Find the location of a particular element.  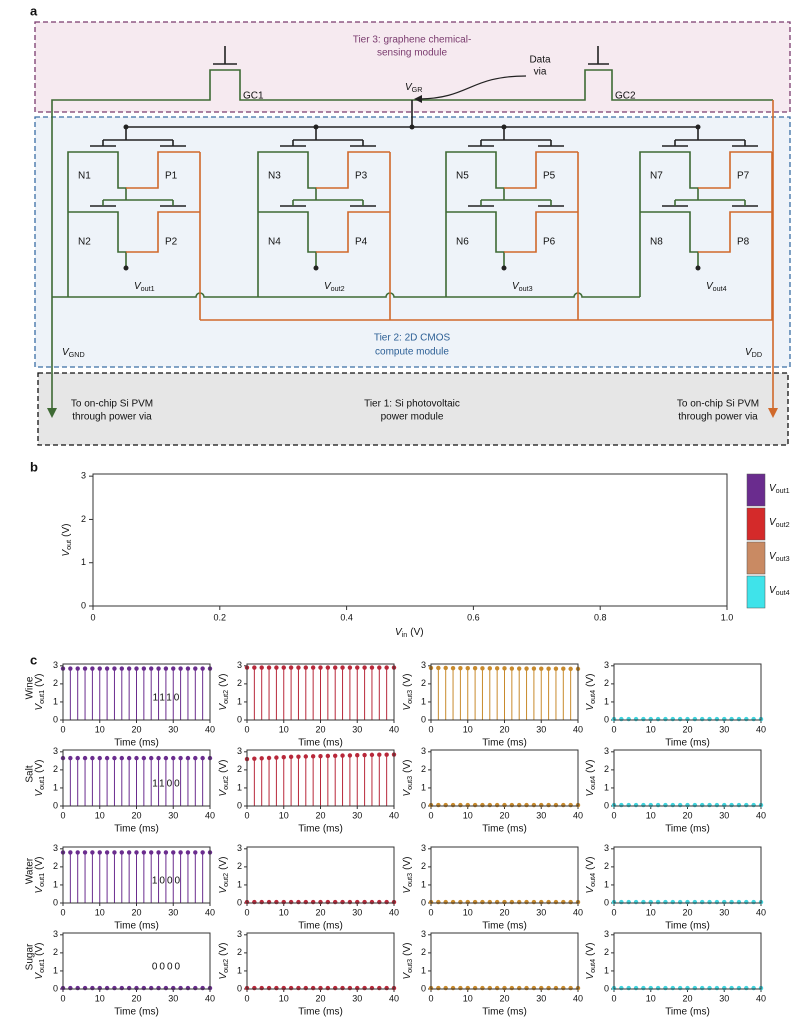

pvm-text: To on-chip Si PVM is located at coordinates (112, 404).